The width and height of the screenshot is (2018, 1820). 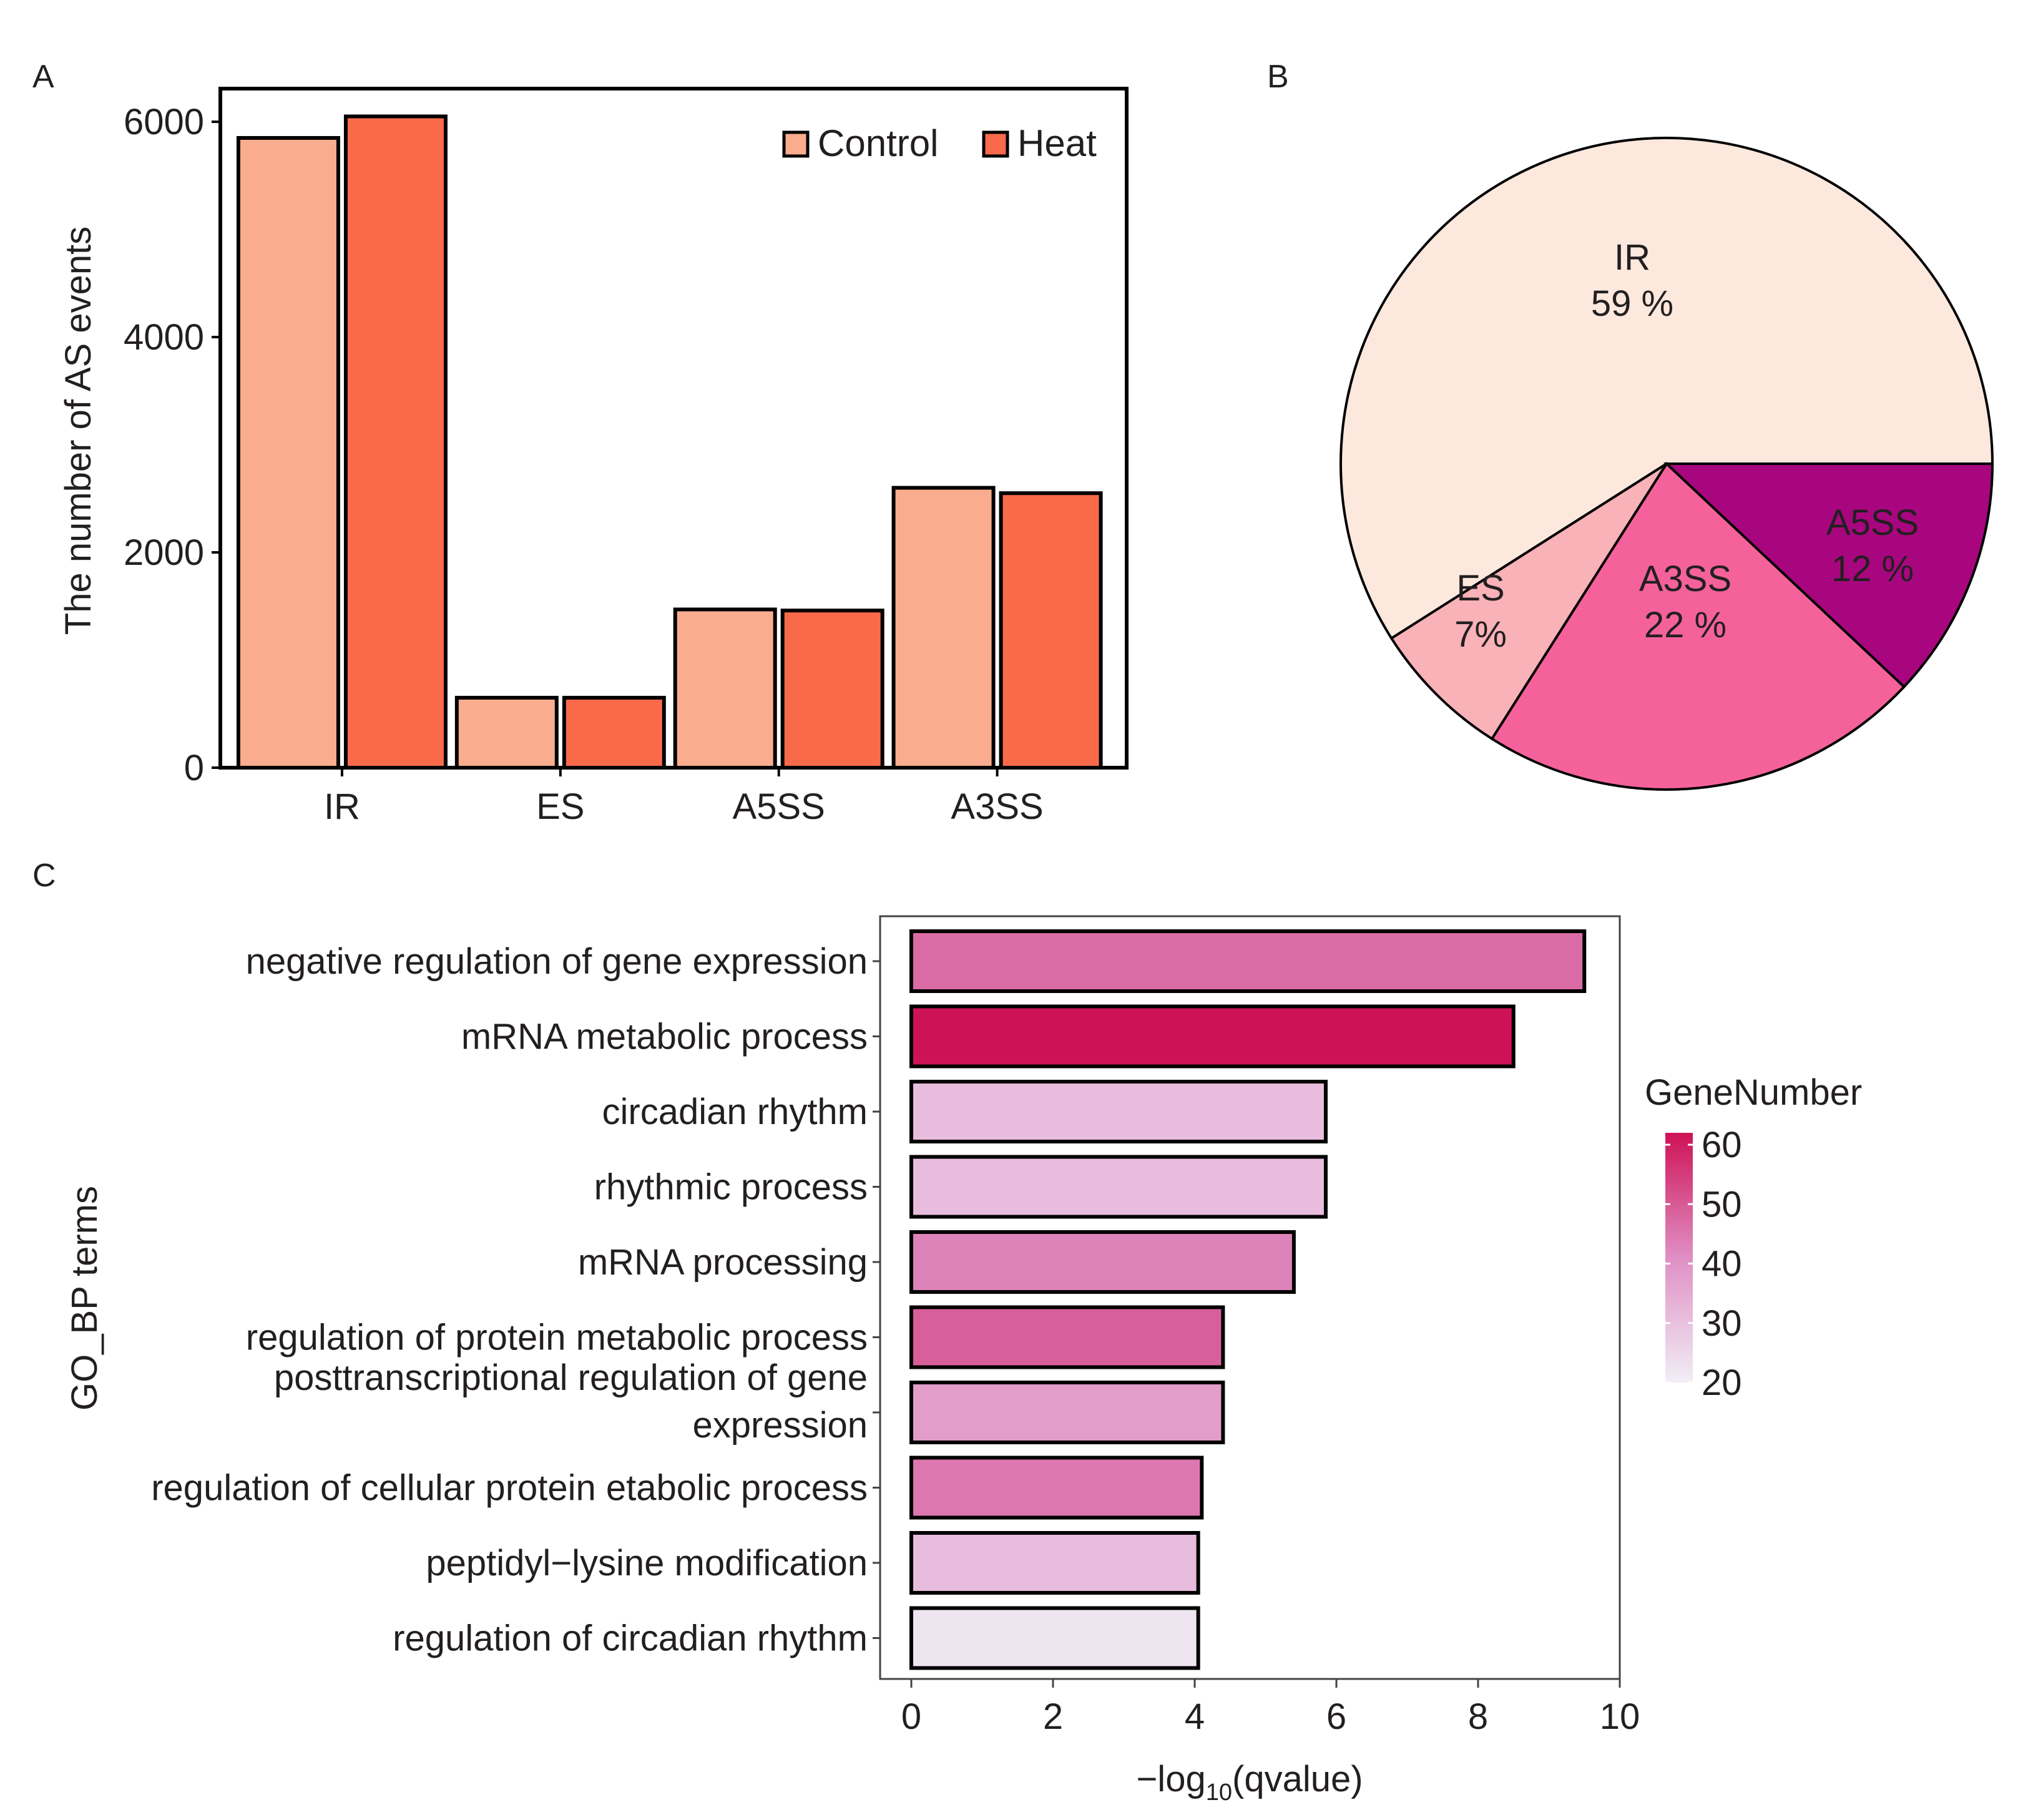 I want to click on bar-heat-a3ss, so click(x=1051, y=630).